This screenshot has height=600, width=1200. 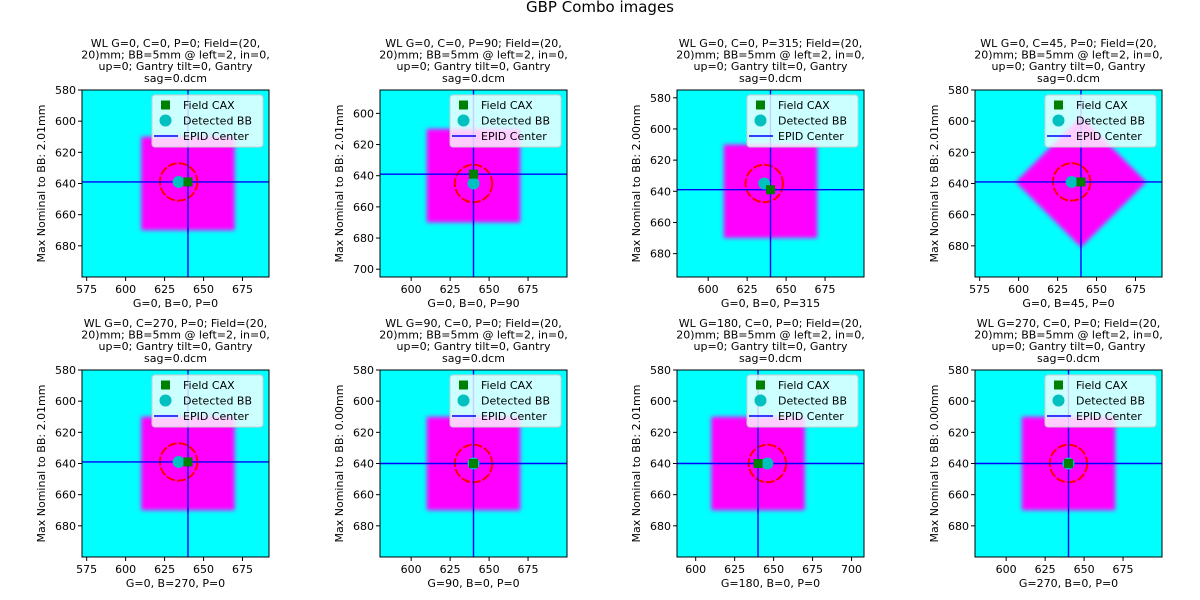 What do you see at coordinates (1068, 43) in the screenshot?
I see `subplot-title-line: WL G=0, C=45, P=0; Field=(20,` at bounding box center [1068, 43].